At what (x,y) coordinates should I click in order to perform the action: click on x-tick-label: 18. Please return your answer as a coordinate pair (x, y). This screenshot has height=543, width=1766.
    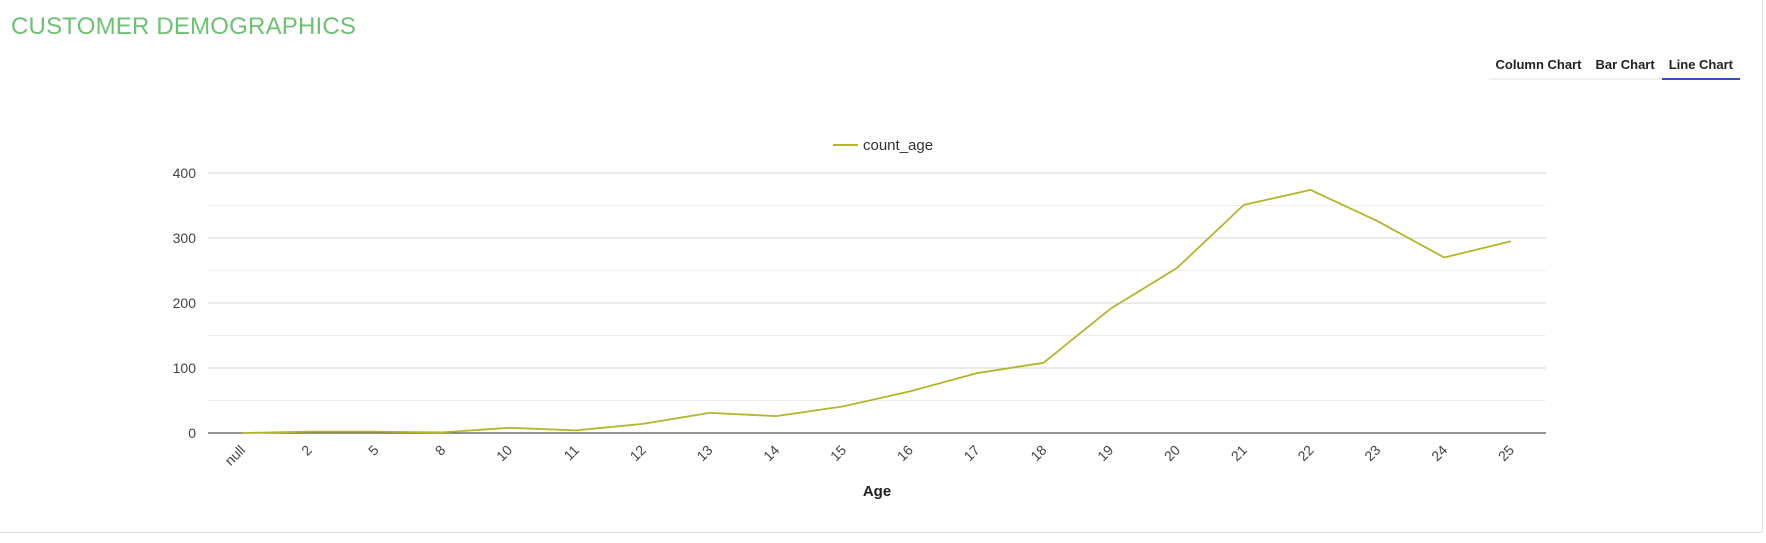
    Looking at the image, I should click on (1038, 453).